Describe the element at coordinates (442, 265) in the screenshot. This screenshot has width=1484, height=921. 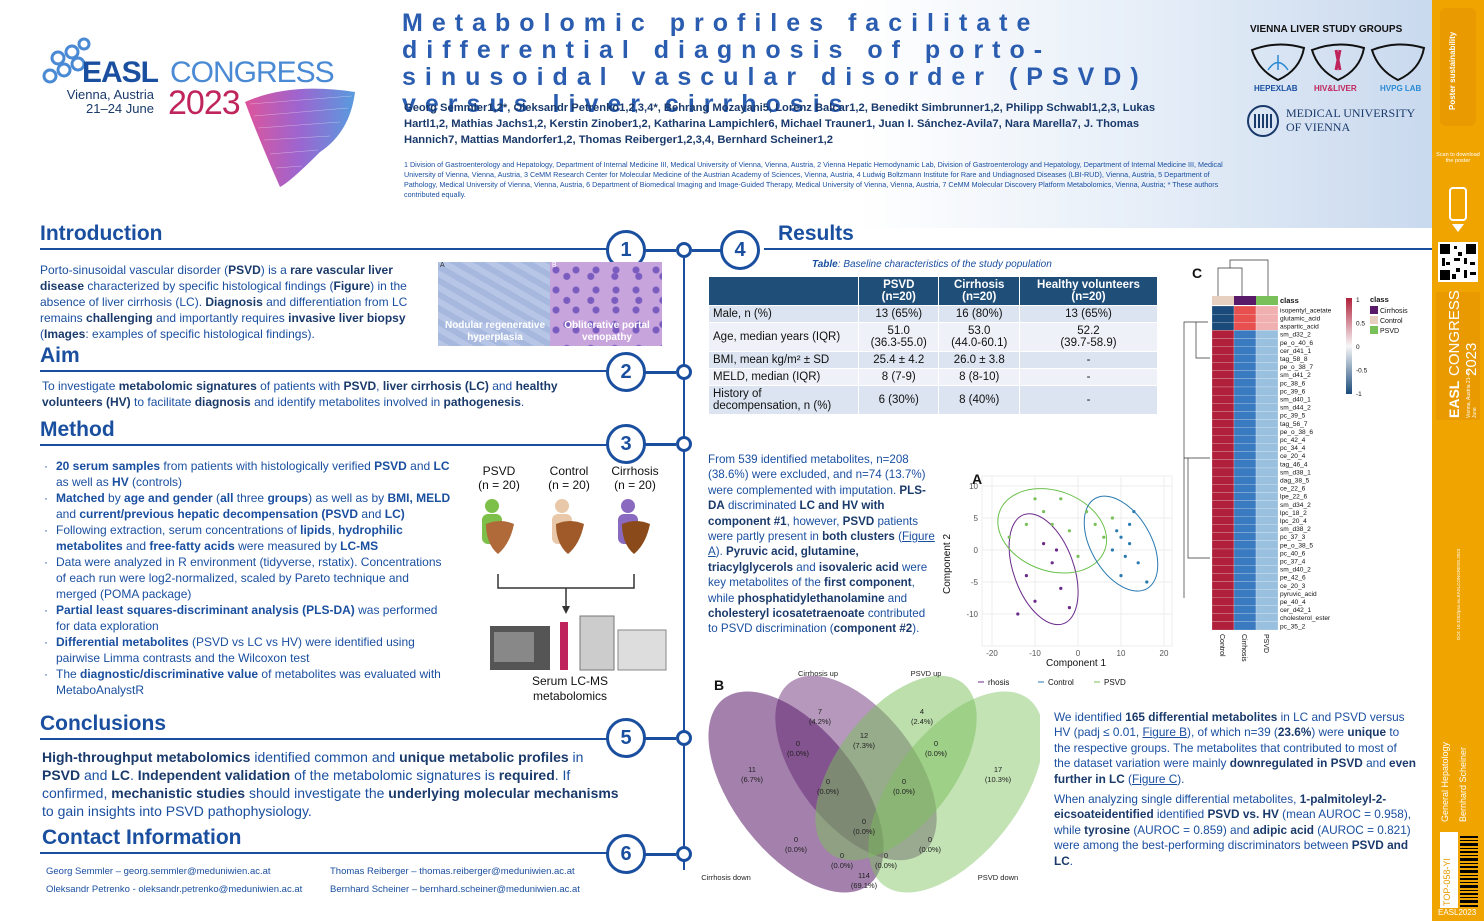
I see `image-tag-a: A` at that location.